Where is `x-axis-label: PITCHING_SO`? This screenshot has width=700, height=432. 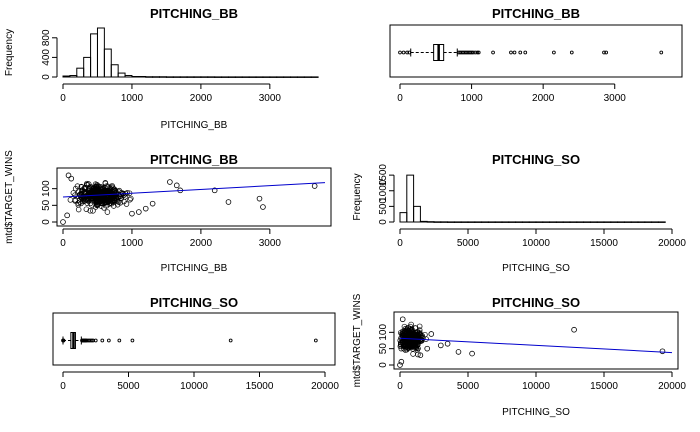 x-axis-label: PITCHING_SO is located at coordinates (536, 268).